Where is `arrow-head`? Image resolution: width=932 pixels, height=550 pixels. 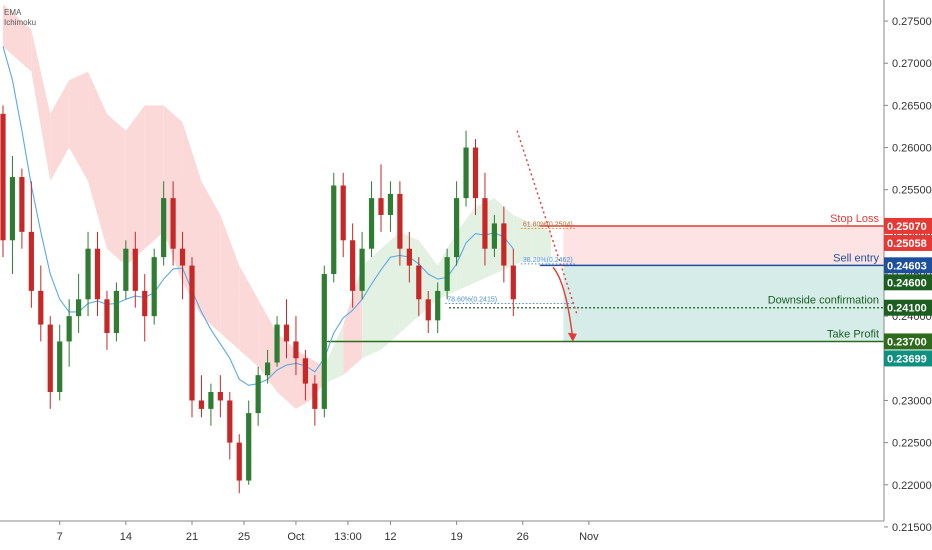
arrow-head is located at coordinates (572, 337).